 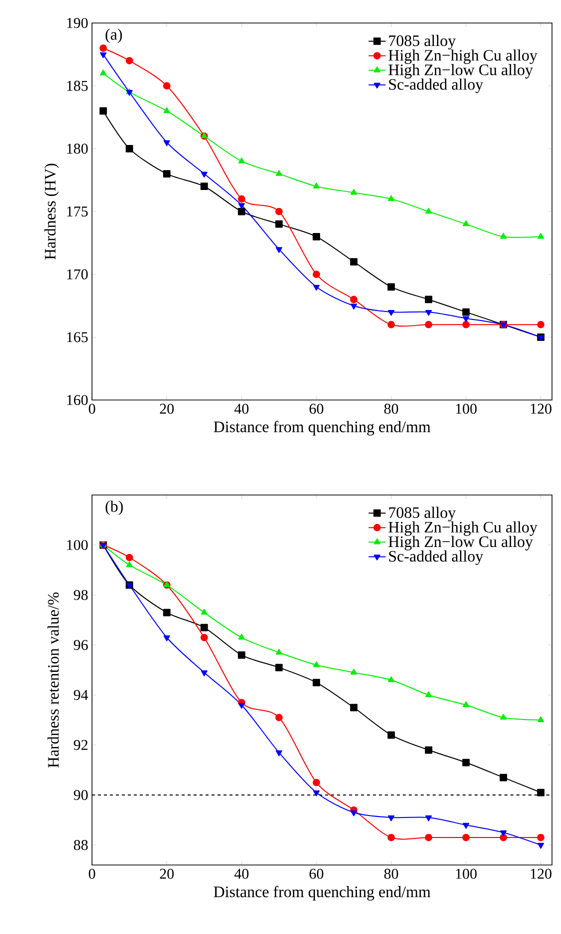 I want to click on y-tick-label: 160, so click(x=77, y=400).